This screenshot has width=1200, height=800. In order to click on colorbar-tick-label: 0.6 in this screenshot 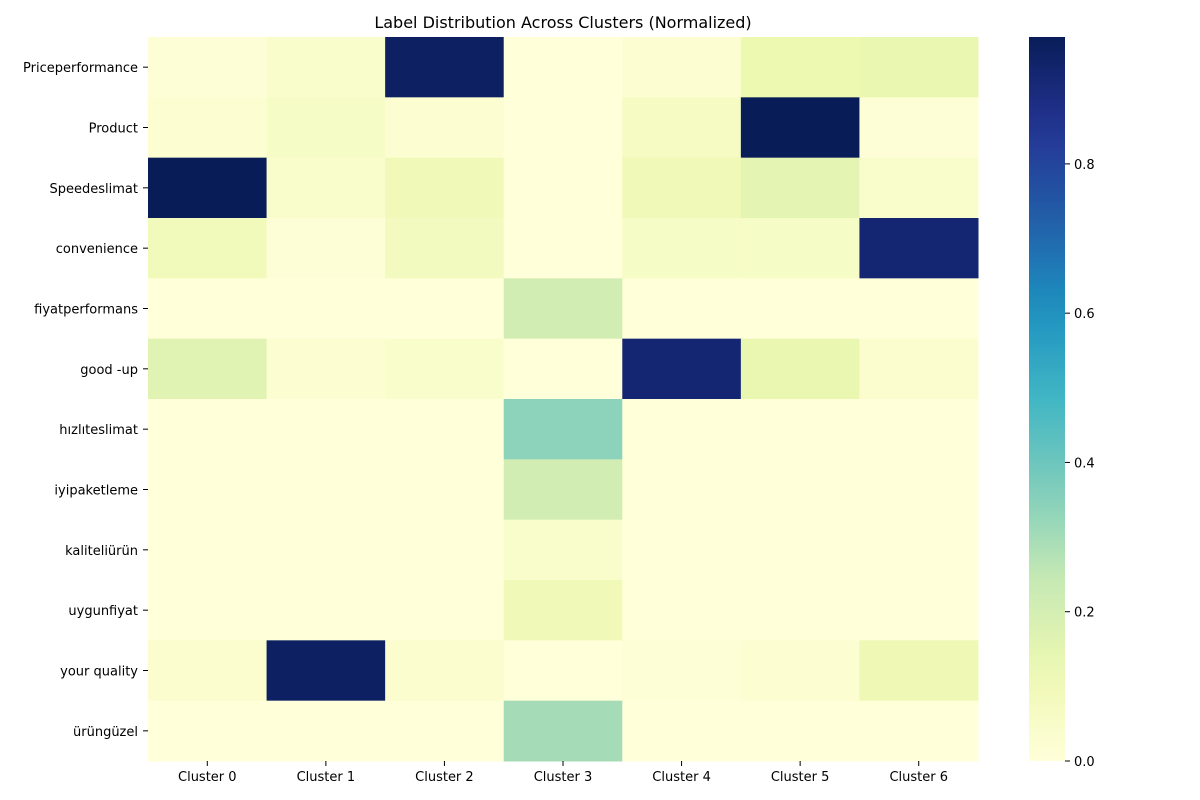, I will do `click(1084, 314)`.